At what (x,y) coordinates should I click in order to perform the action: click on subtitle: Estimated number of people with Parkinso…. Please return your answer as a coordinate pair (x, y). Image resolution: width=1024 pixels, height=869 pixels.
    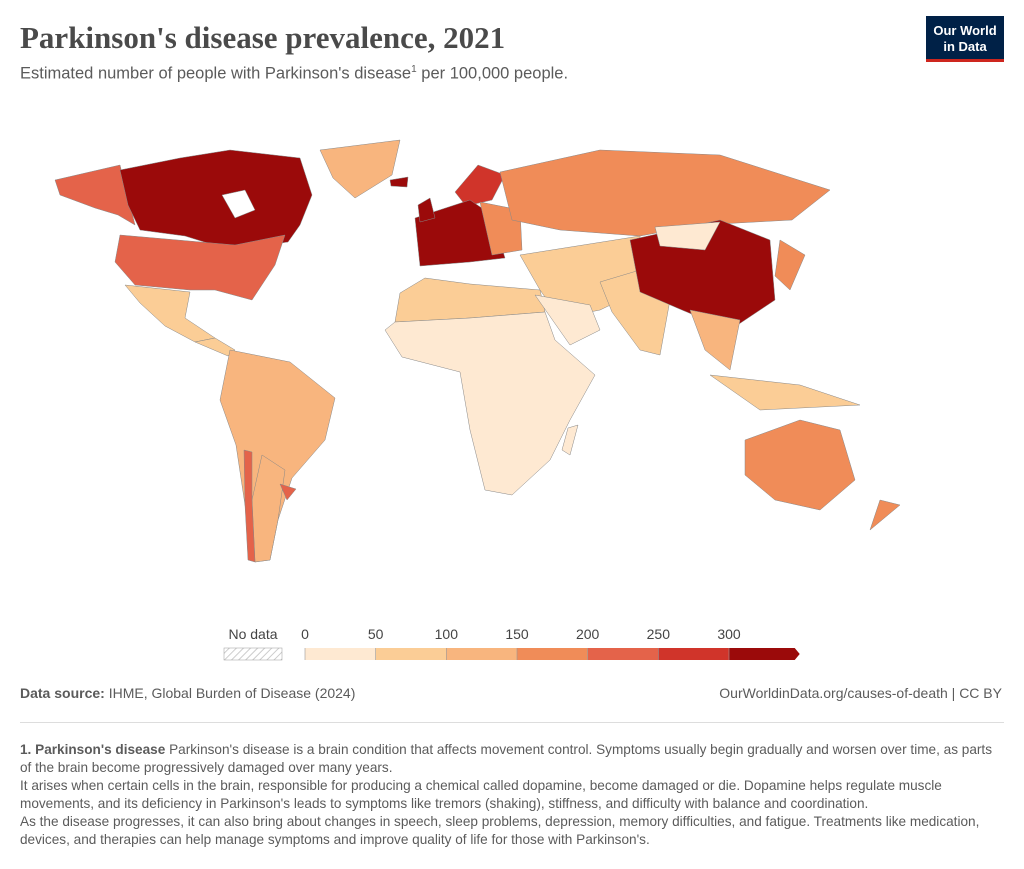
    Looking at the image, I should click on (294, 74).